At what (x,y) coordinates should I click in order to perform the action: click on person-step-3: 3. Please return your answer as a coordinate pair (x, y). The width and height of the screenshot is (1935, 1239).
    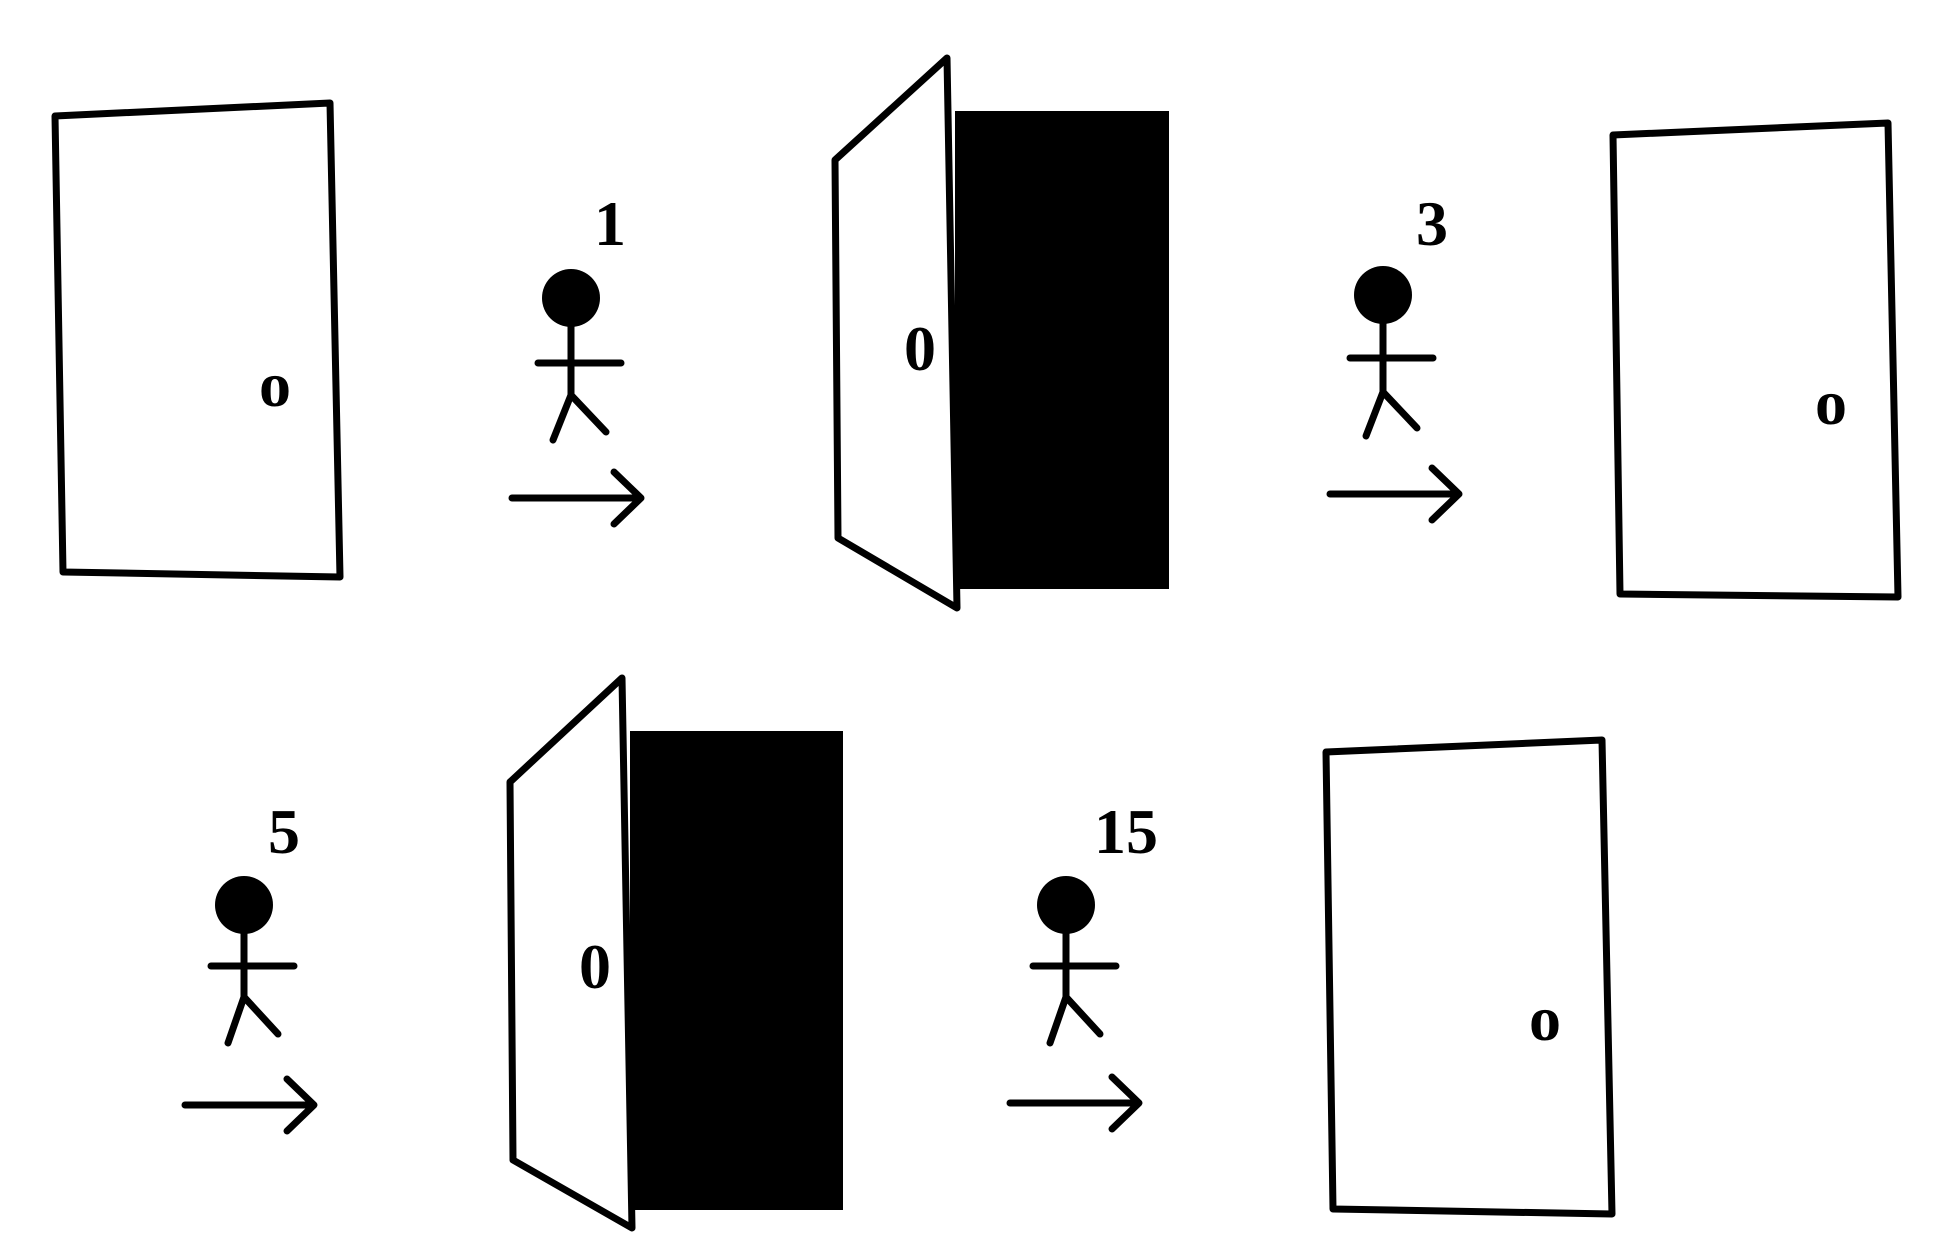
    Looking at the image, I should click on (1394, 356).